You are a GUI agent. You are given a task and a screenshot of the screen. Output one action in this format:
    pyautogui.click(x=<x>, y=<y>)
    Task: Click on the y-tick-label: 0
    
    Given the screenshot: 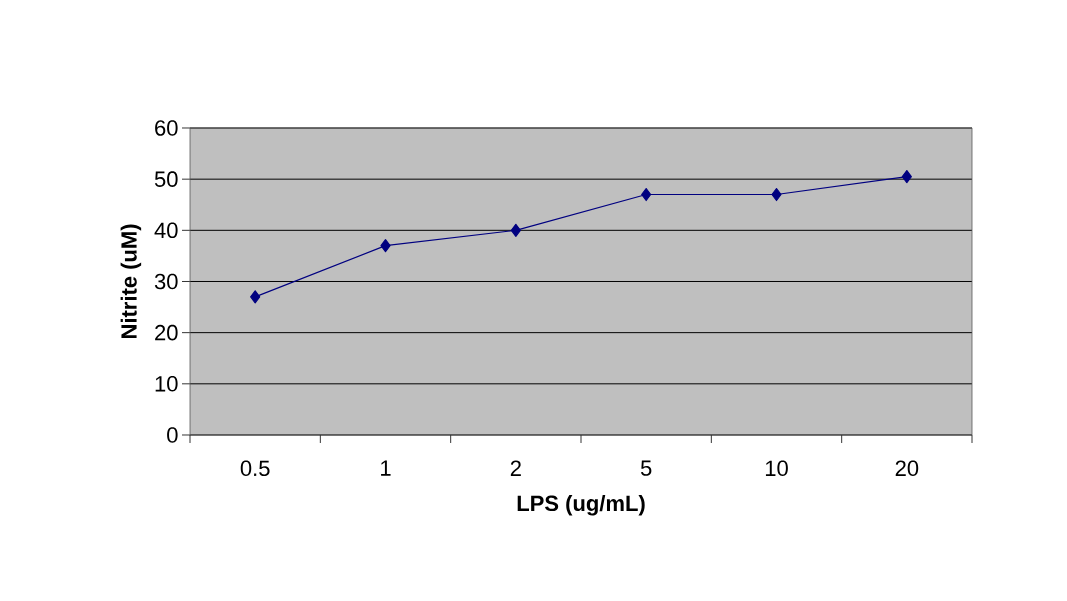 What is the action you would take?
    pyautogui.click(x=172, y=435)
    